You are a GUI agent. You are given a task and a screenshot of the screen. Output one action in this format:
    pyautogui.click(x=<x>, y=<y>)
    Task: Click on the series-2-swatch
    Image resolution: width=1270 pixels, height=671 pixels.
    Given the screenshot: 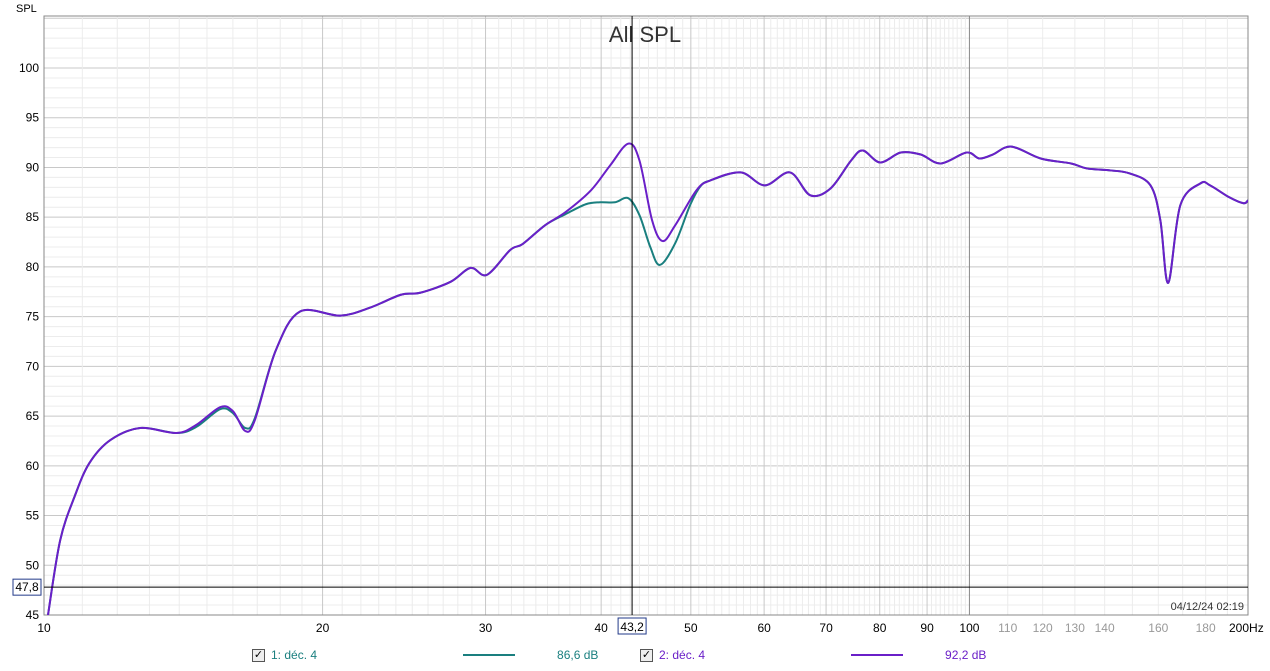 What is the action you would take?
    pyautogui.click(x=877, y=655)
    